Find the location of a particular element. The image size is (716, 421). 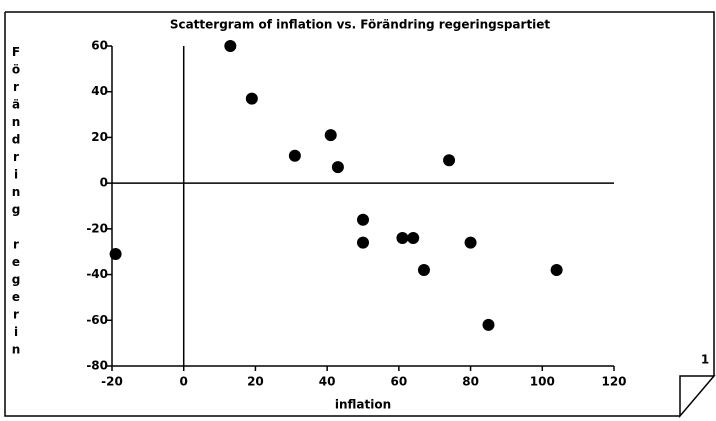

page-fold is located at coordinates (697, 397).